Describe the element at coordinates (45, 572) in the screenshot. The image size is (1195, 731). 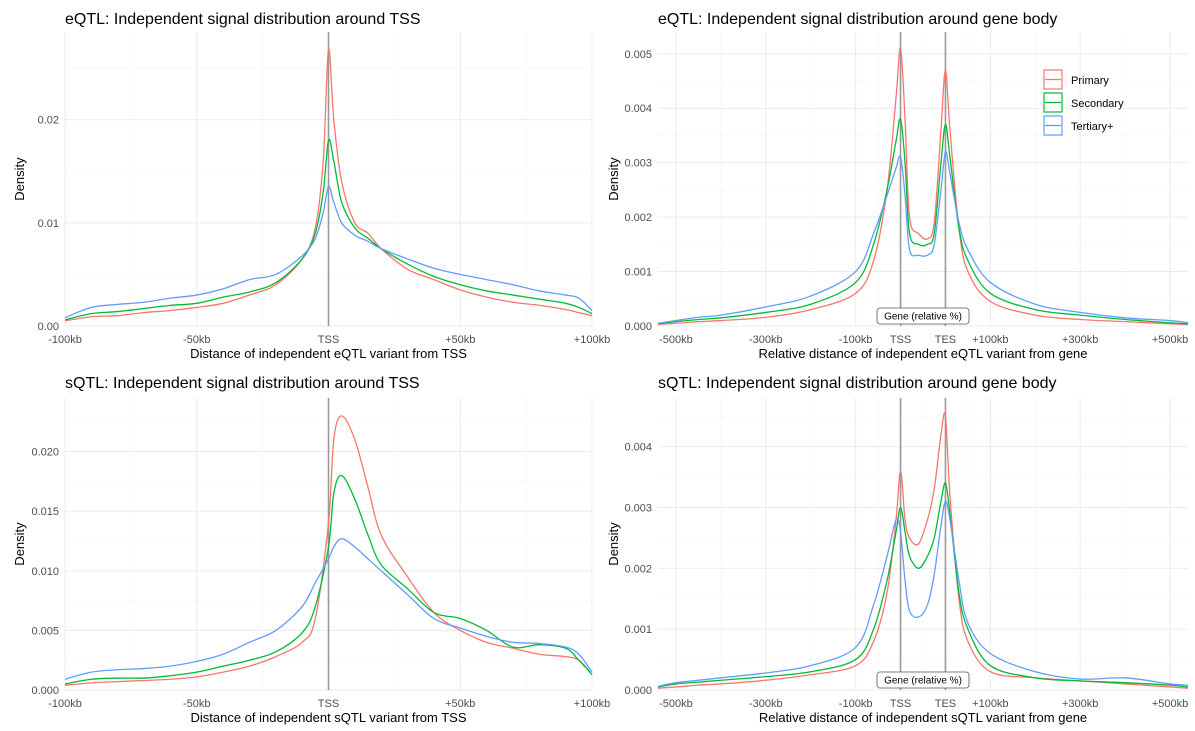
I see `y-tick-label: 0.010` at that location.